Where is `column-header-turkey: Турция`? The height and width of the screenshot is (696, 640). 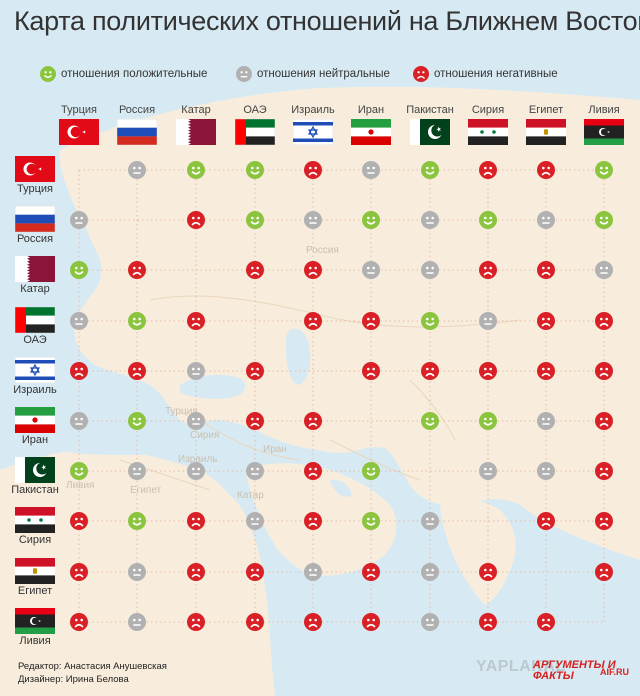
column-header-turkey: Турция is located at coordinates (79, 110).